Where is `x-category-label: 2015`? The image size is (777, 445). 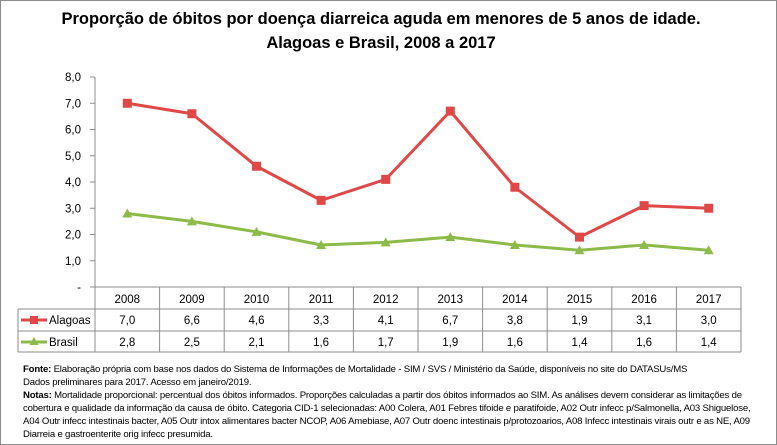
x-category-label: 2015 is located at coordinates (580, 300).